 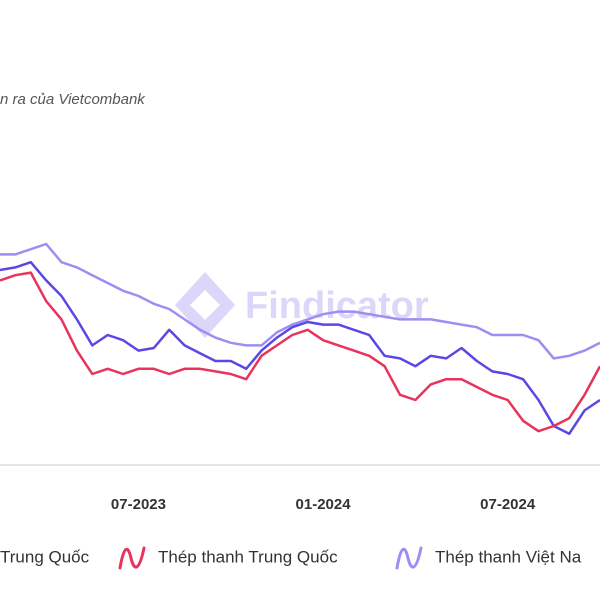 I want to click on legend-label: Trung Quốc, so click(x=45, y=556).